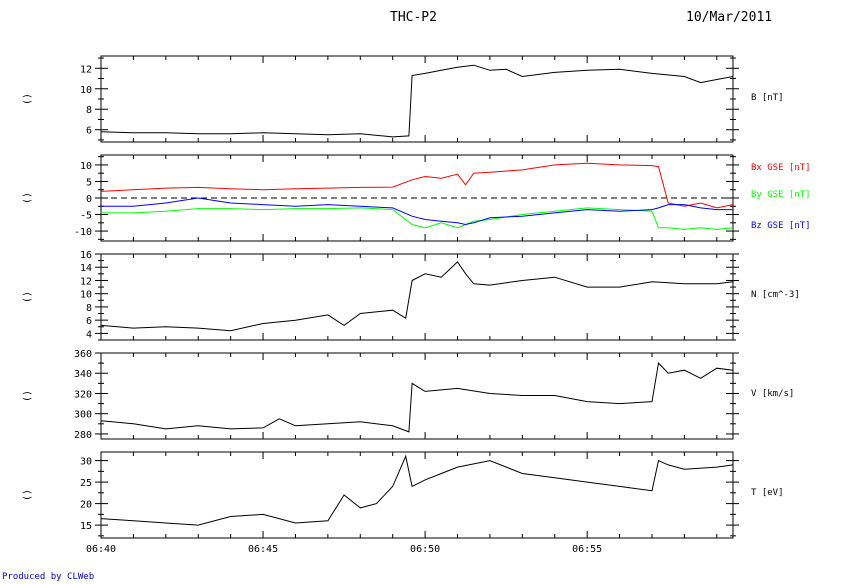  Describe the element at coordinates (83, 232) in the screenshot. I see `y-tick-label: -10` at that location.